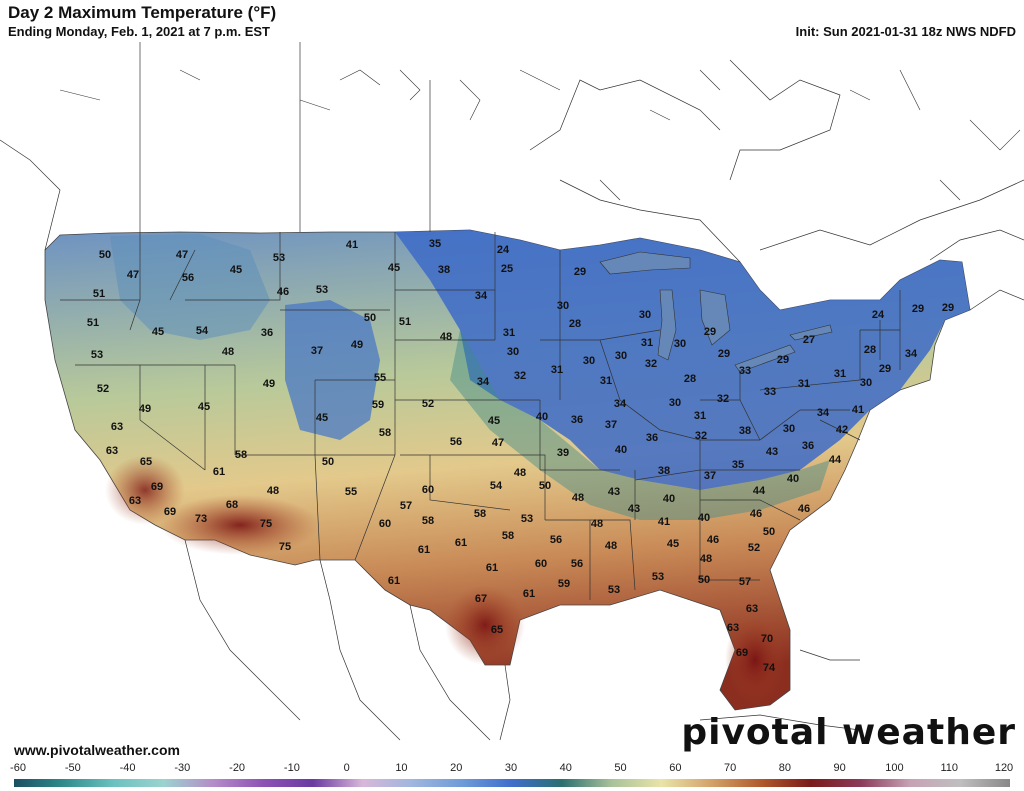 The height and width of the screenshot is (791, 1024). I want to click on brand-logo: pivotal weather, so click(848, 732).